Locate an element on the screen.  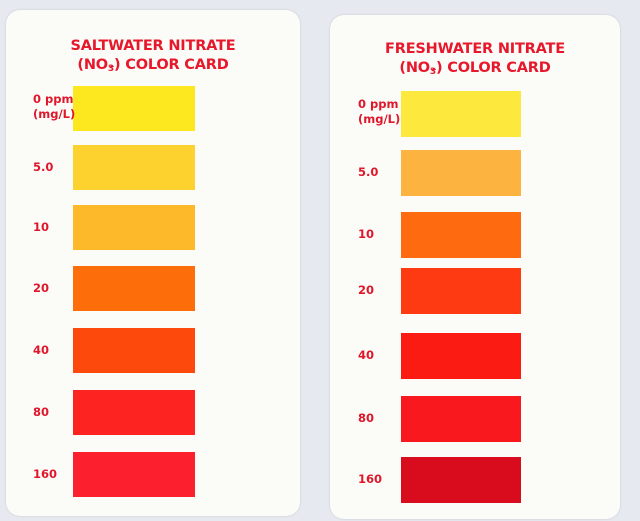
card-title: FRESHWATER NITRATE (NO3) COLOR CARD is located at coordinates (475, 61).